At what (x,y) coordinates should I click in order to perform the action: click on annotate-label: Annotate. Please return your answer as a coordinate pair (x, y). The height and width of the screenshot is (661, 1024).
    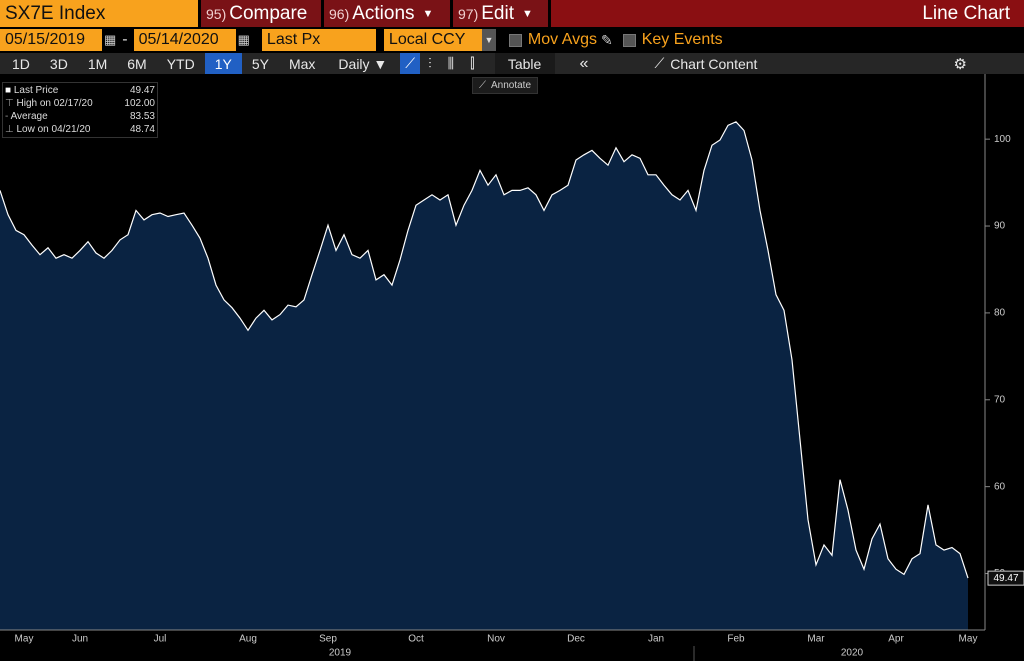
    Looking at the image, I should click on (511, 85).